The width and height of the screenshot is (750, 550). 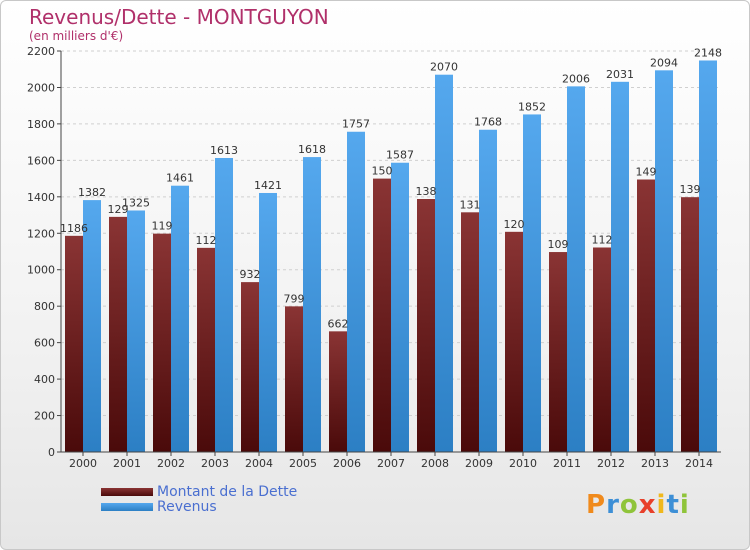 I want to click on data-label-dette: 131, so click(x=470, y=204).